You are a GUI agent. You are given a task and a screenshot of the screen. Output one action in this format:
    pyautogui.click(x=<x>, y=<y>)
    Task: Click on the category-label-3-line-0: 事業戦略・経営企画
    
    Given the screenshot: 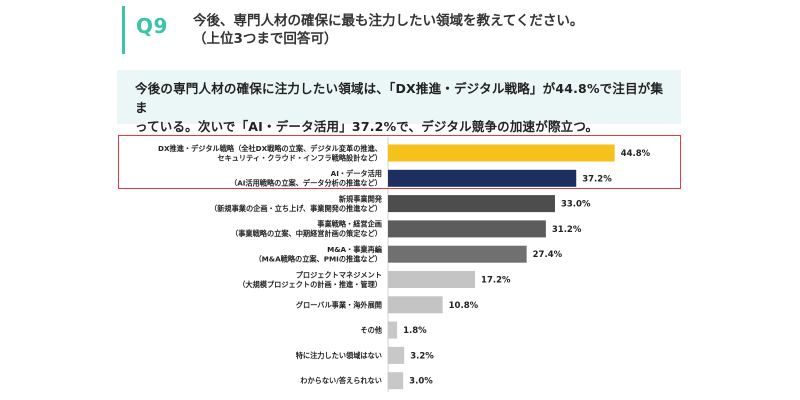 What is the action you would take?
    pyautogui.click(x=349, y=224)
    